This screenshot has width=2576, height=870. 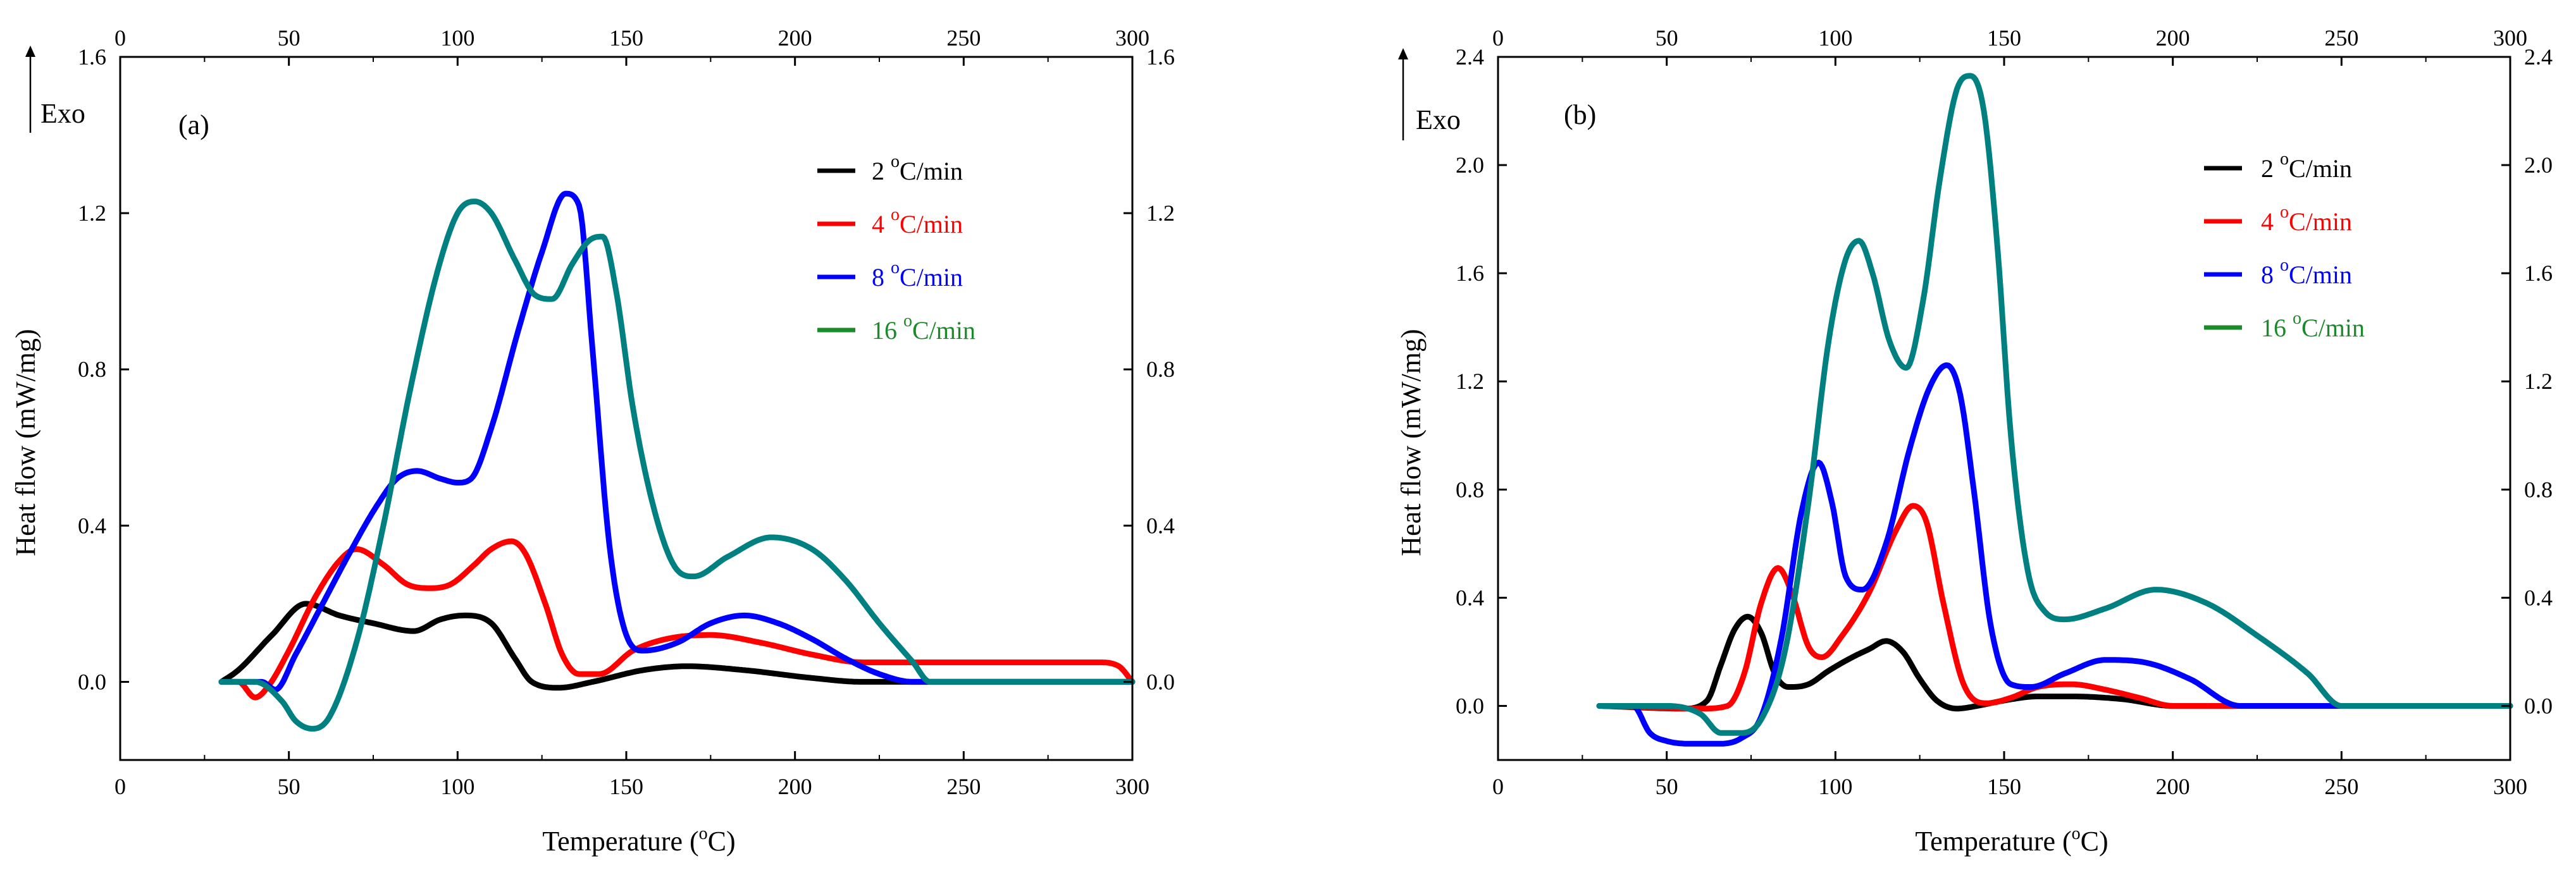 What do you see at coordinates (1132, 786) in the screenshot?
I see `x-tick-label-bottom-a: 300` at bounding box center [1132, 786].